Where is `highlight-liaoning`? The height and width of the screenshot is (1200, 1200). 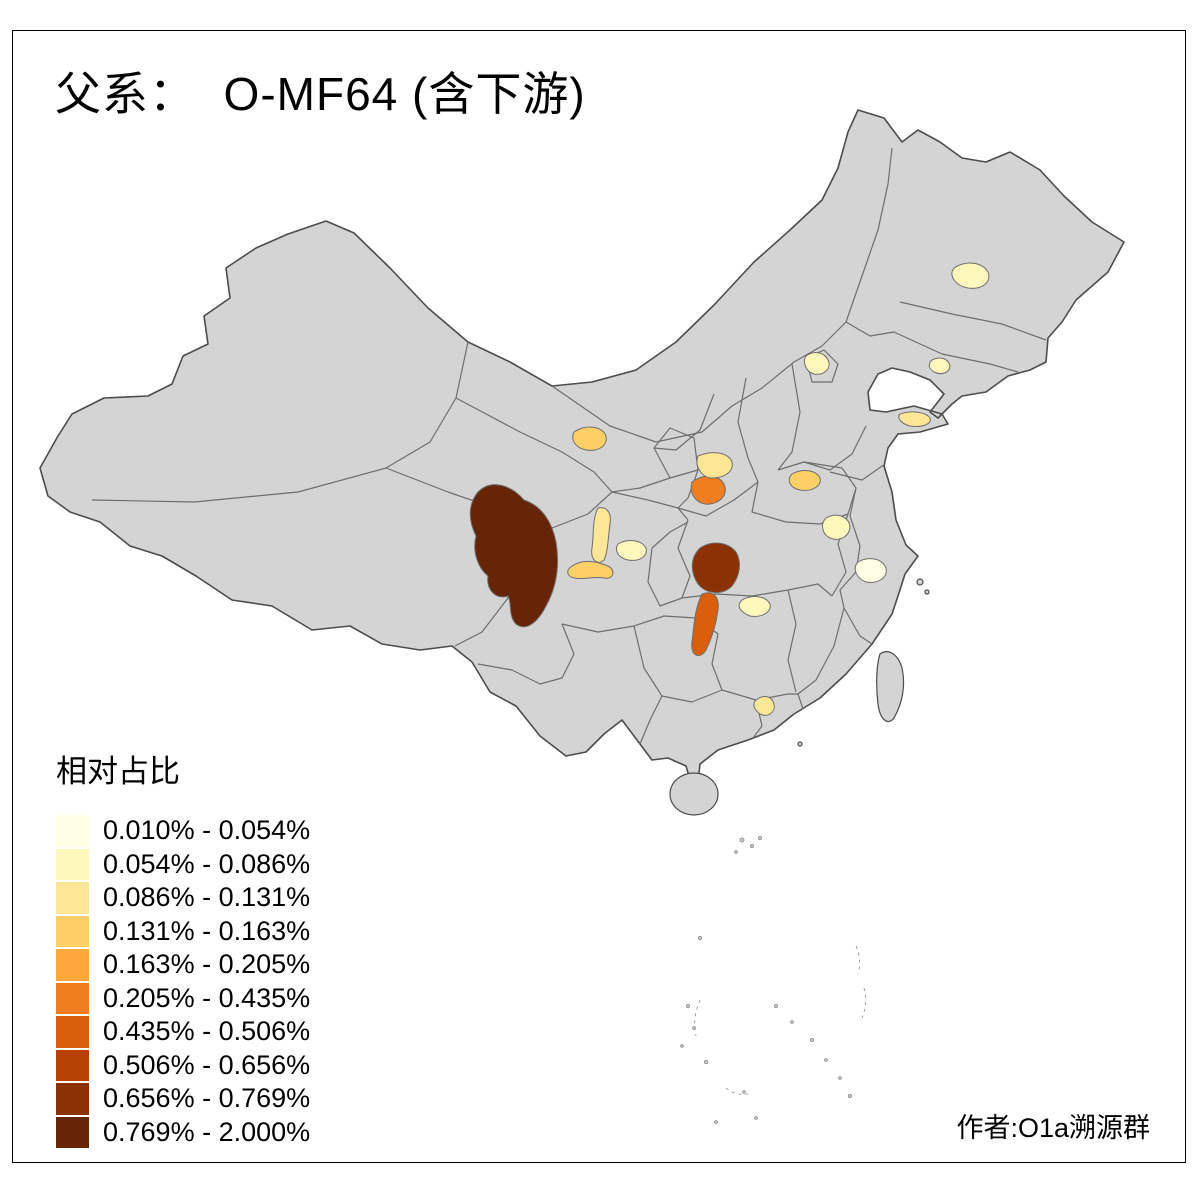 highlight-liaoning is located at coordinates (939, 366).